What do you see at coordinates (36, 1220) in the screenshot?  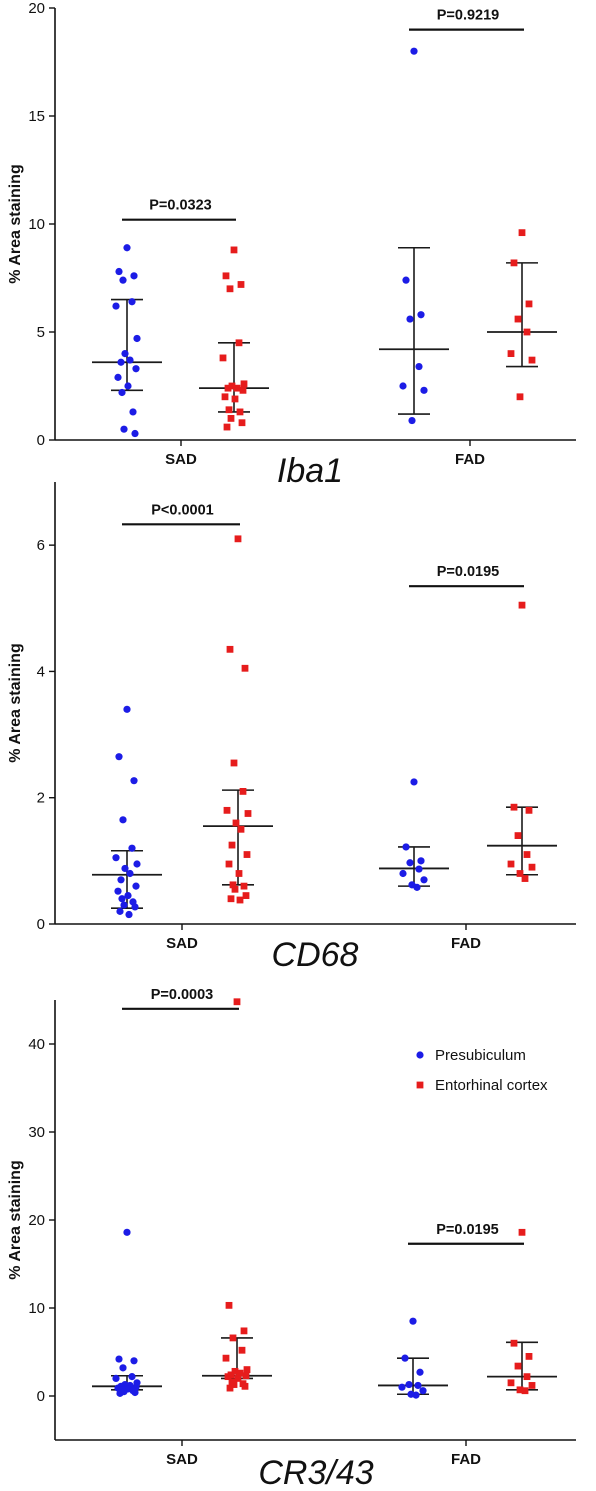 I see `y-tick-label: 20` at bounding box center [36, 1220].